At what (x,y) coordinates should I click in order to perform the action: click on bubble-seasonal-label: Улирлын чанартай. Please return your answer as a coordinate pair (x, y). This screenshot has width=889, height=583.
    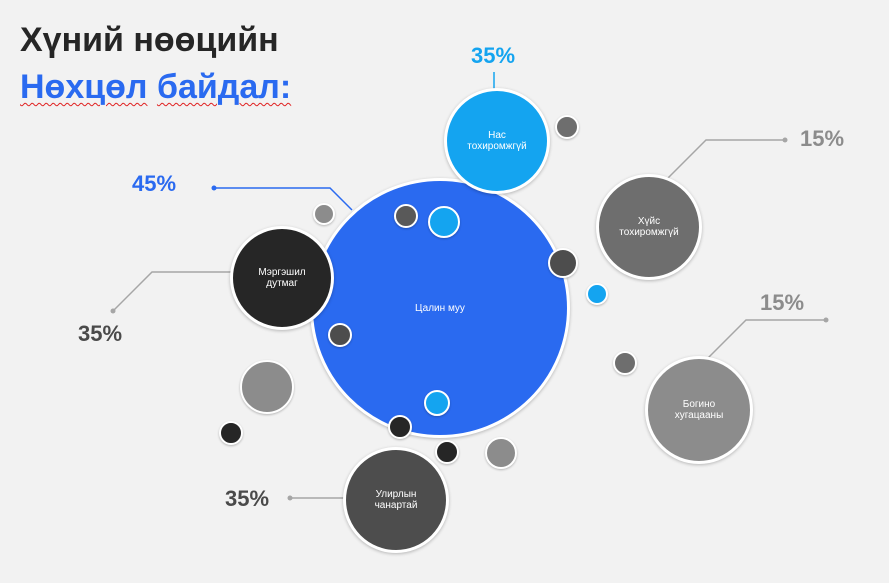
    Looking at the image, I should click on (396, 500).